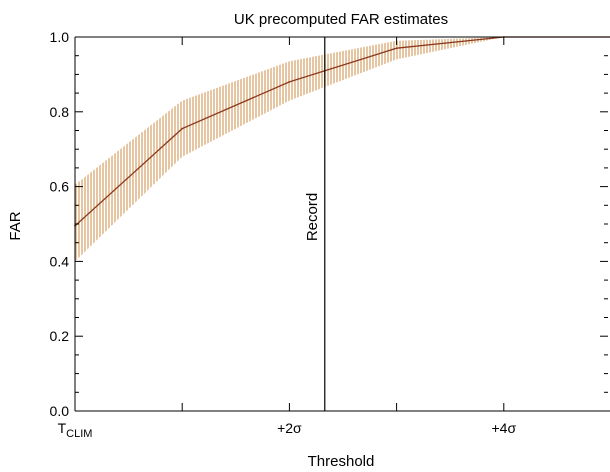 Image resolution: width=610 pixels, height=472 pixels. What do you see at coordinates (75, 430) in the screenshot?
I see `x-tick-label: TCLIM` at bounding box center [75, 430].